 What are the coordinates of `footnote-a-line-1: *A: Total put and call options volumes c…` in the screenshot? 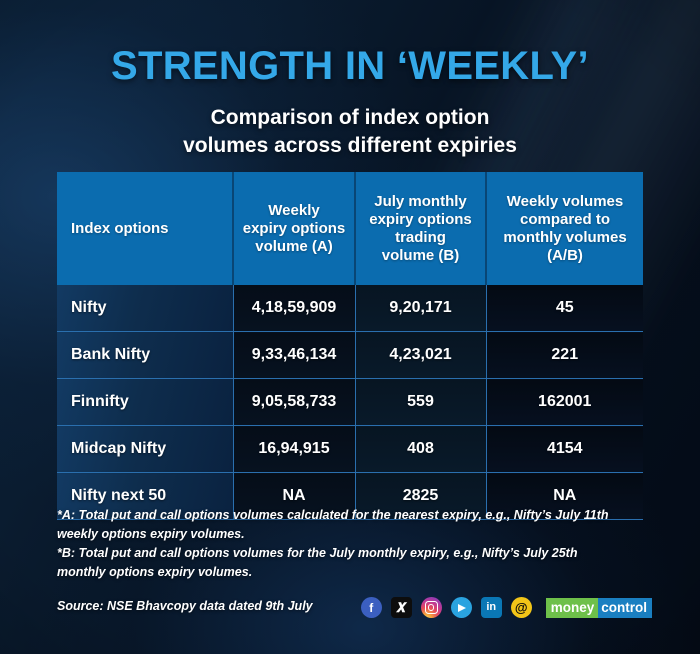 It's located at (333, 515).